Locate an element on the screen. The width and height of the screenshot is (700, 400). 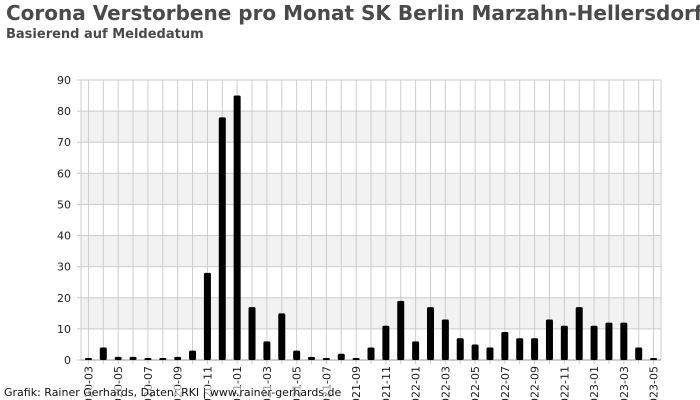
y-tick-label: 80 is located at coordinates (64, 111).